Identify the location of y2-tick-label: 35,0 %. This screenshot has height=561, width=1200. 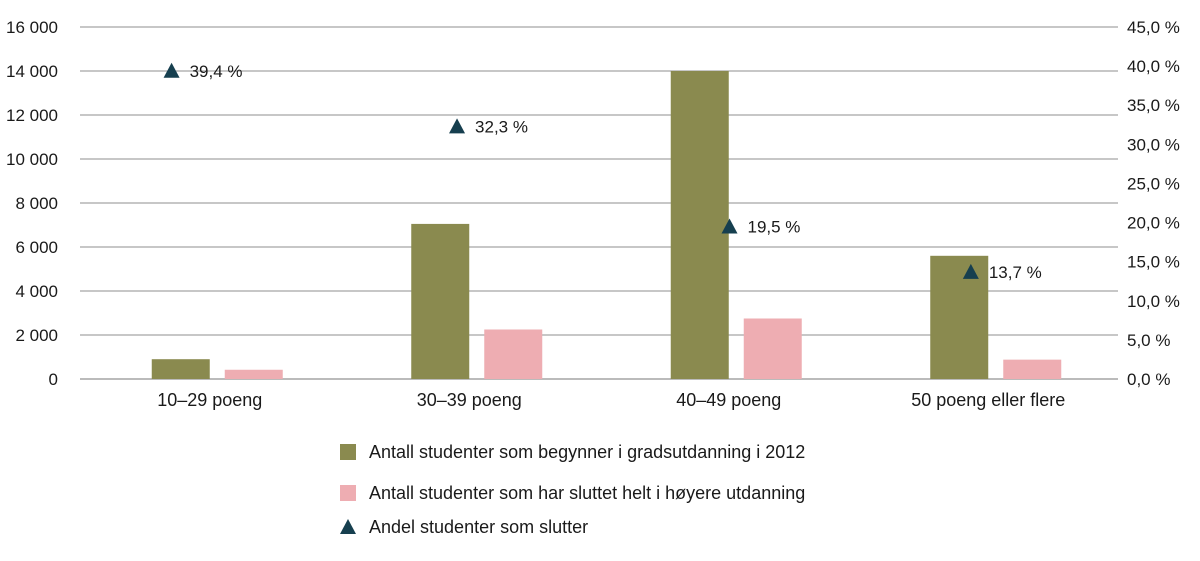
(1153, 105).